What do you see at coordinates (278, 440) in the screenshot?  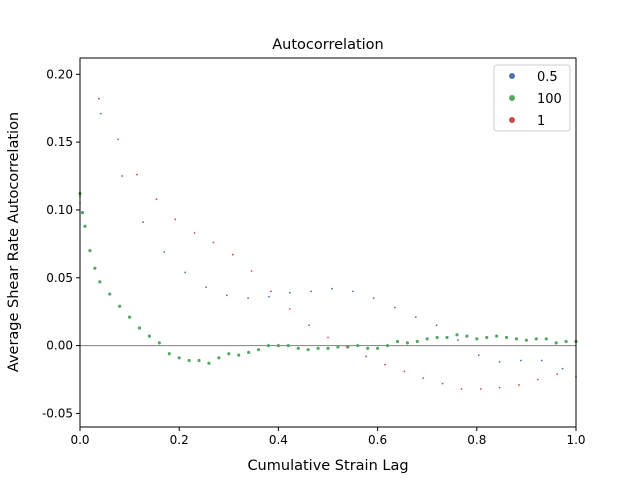 I see `x-tick-label: 0.4` at bounding box center [278, 440].